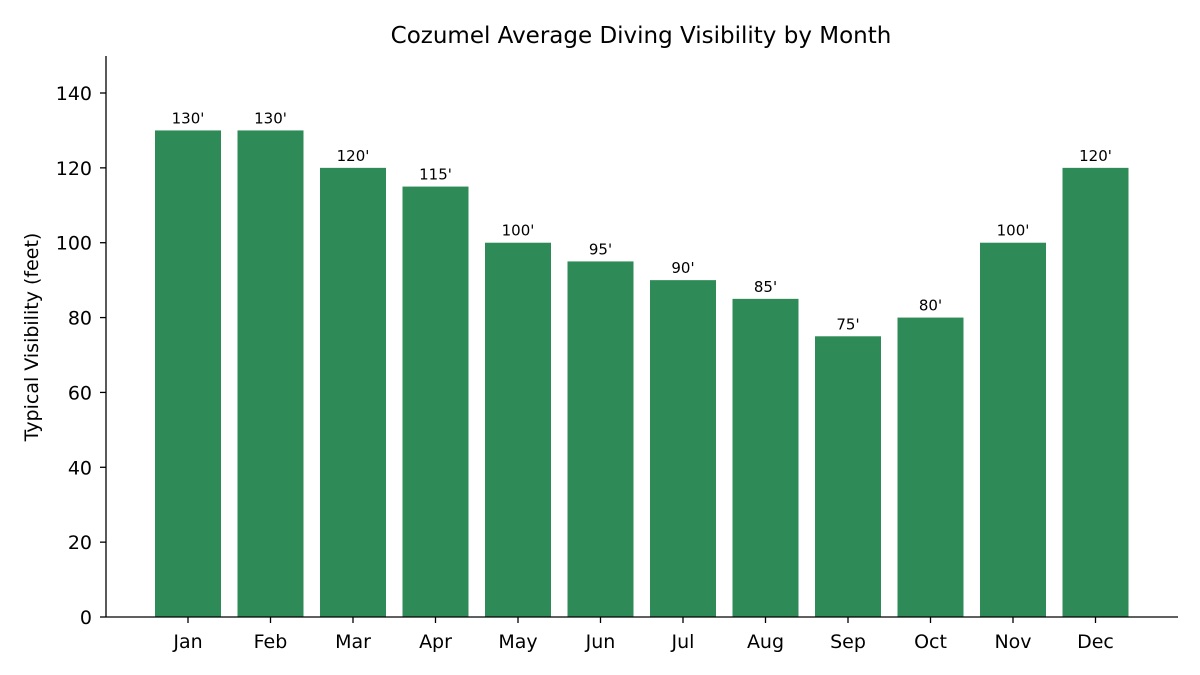  I want to click on y-tick-label-40: 40, so click(80, 468).